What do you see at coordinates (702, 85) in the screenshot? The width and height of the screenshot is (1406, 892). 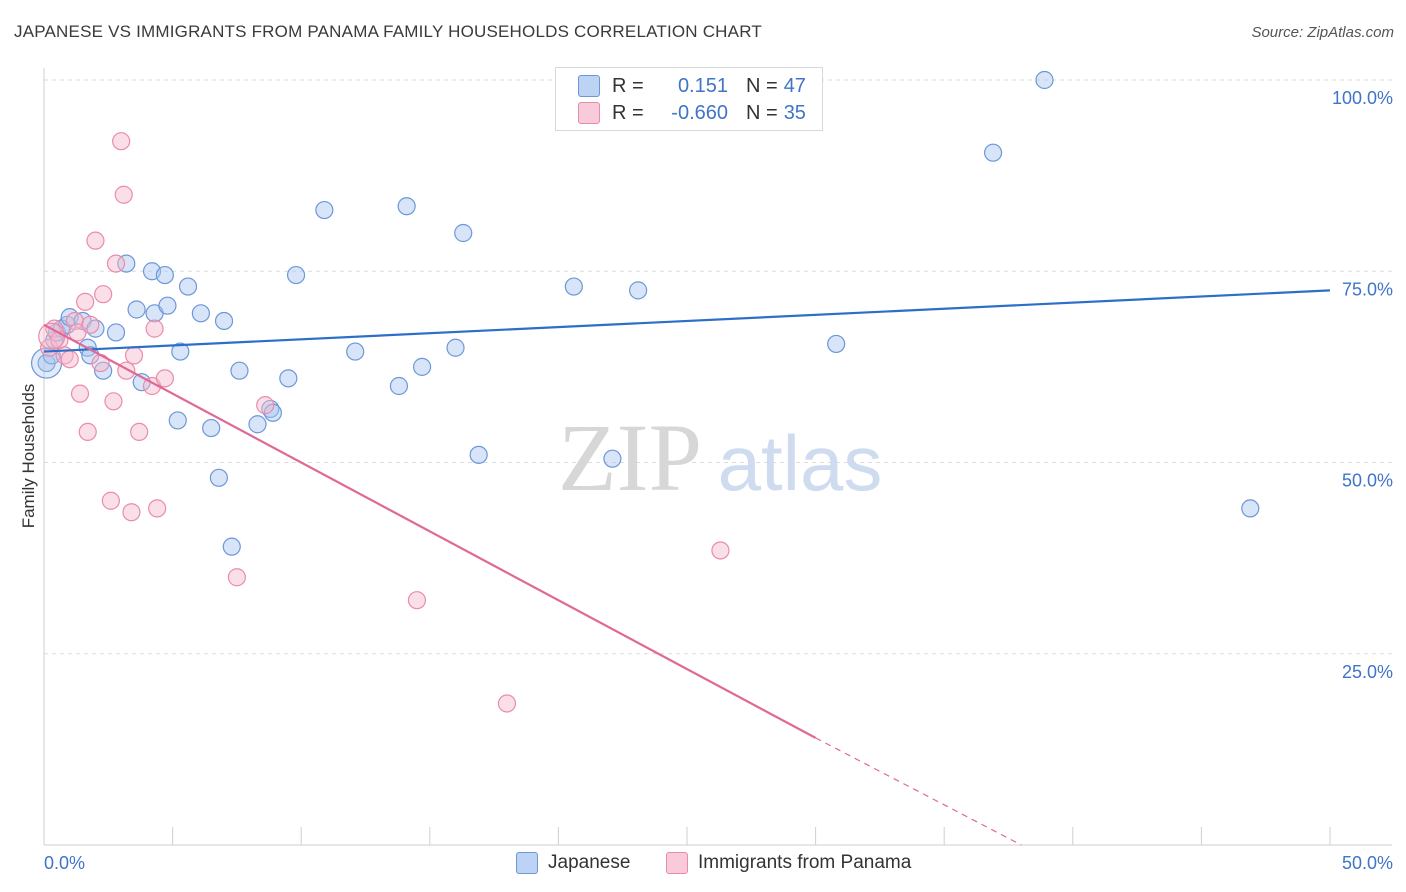 I see `legend-r-value: 0.151` at bounding box center [702, 85].